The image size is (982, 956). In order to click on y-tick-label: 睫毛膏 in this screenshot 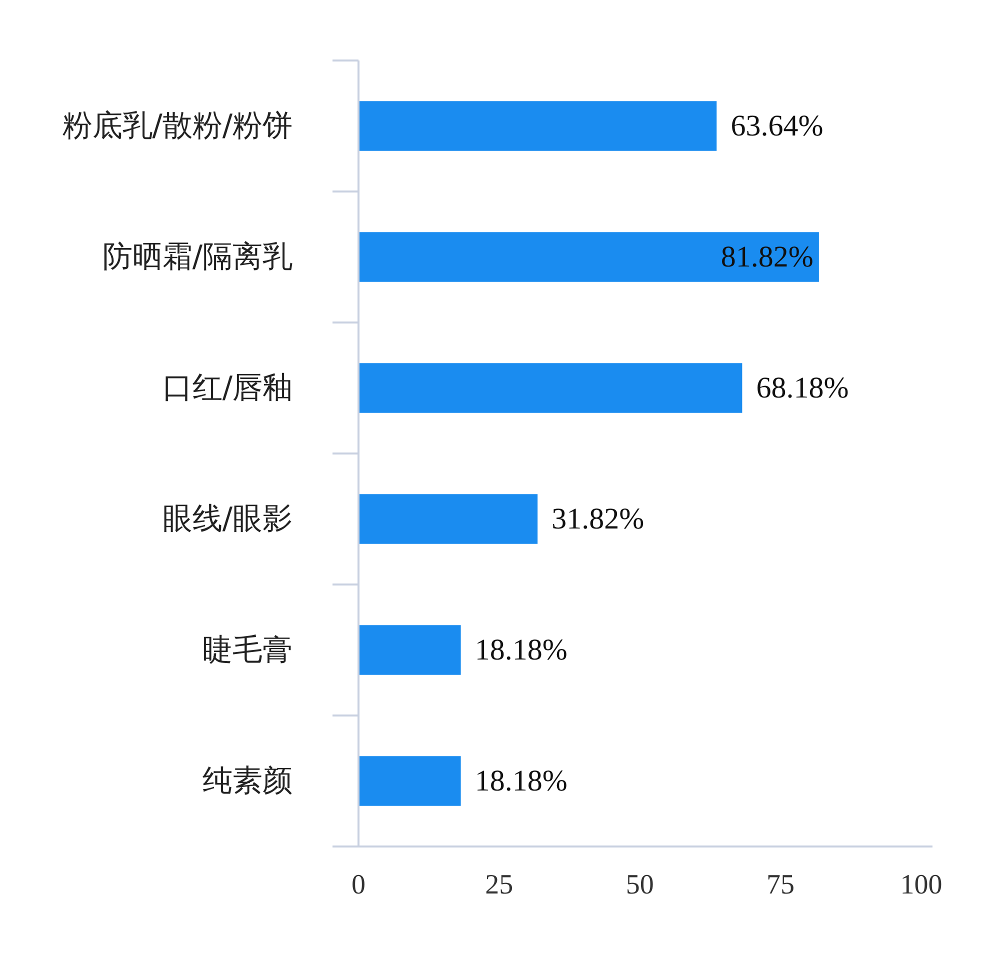, I will do `click(247, 650)`.